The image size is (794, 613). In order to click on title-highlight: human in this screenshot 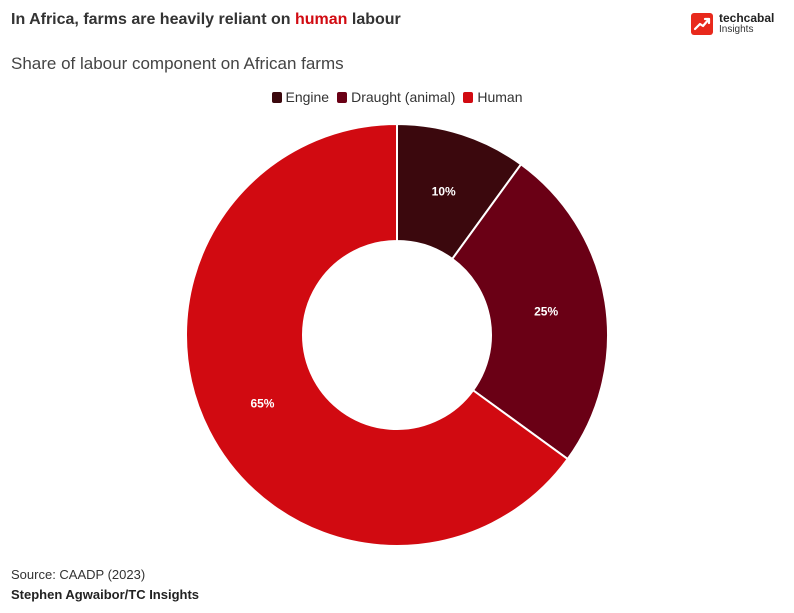, I will do `click(321, 19)`.